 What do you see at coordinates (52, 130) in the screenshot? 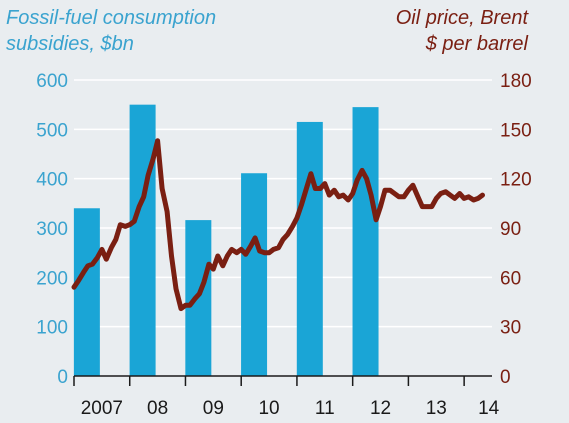
I see `left-tick-label: 500` at bounding box center [52, 130].